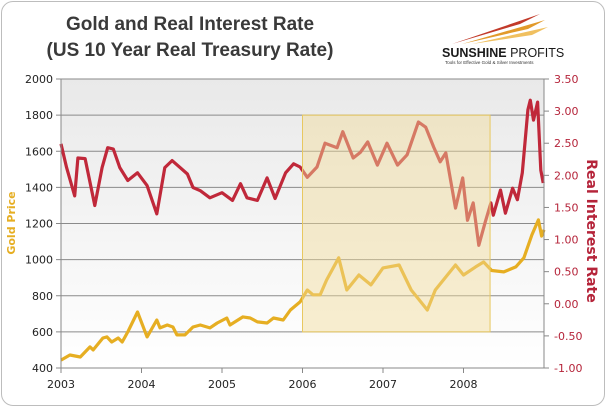 This screenshot has height=407, width=606. Describe the element at coordinates (222, 384) in the screenshot. I see `x-tick-label: 2005` at that location.